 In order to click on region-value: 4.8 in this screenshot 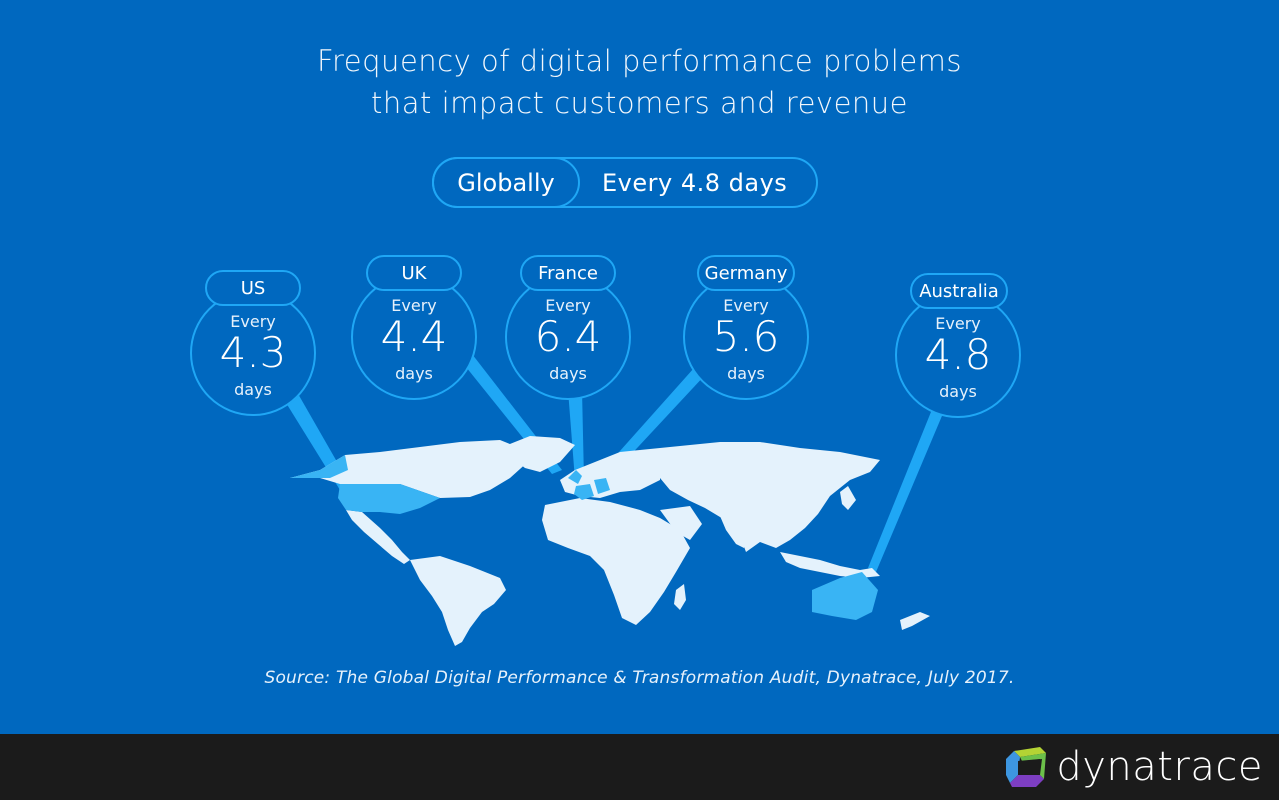, I will do `click(958, 354)`.